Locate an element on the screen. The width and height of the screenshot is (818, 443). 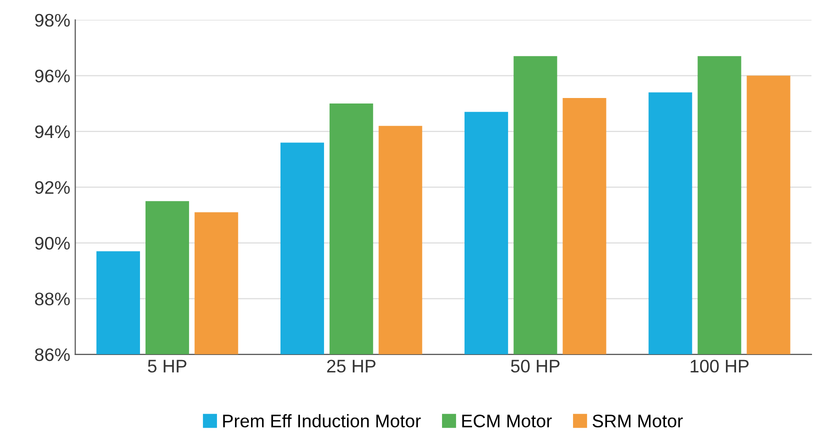
x-tick-label: 5 HP is located at coordinates (167, 366).